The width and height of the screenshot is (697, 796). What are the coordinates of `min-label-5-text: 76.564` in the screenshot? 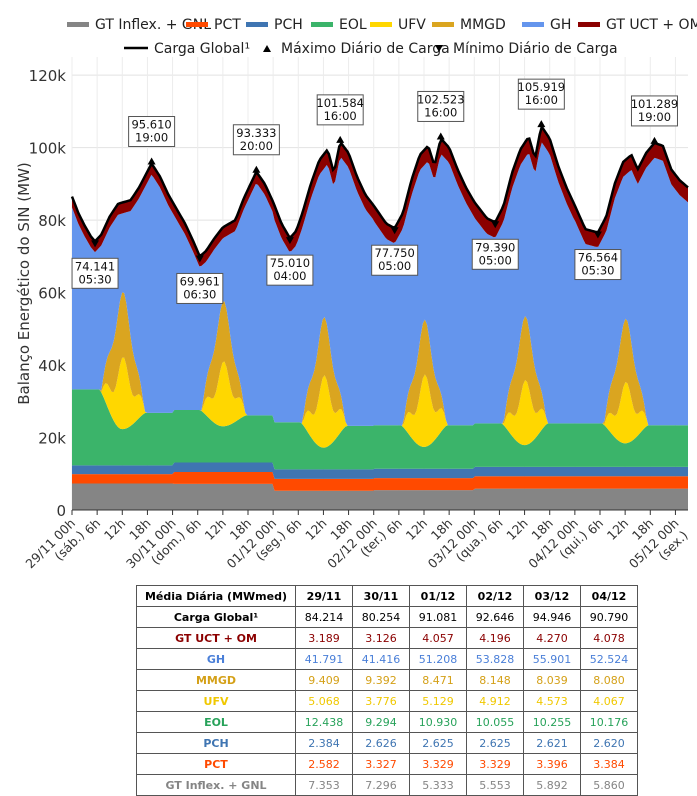 It's located at (598, 258).